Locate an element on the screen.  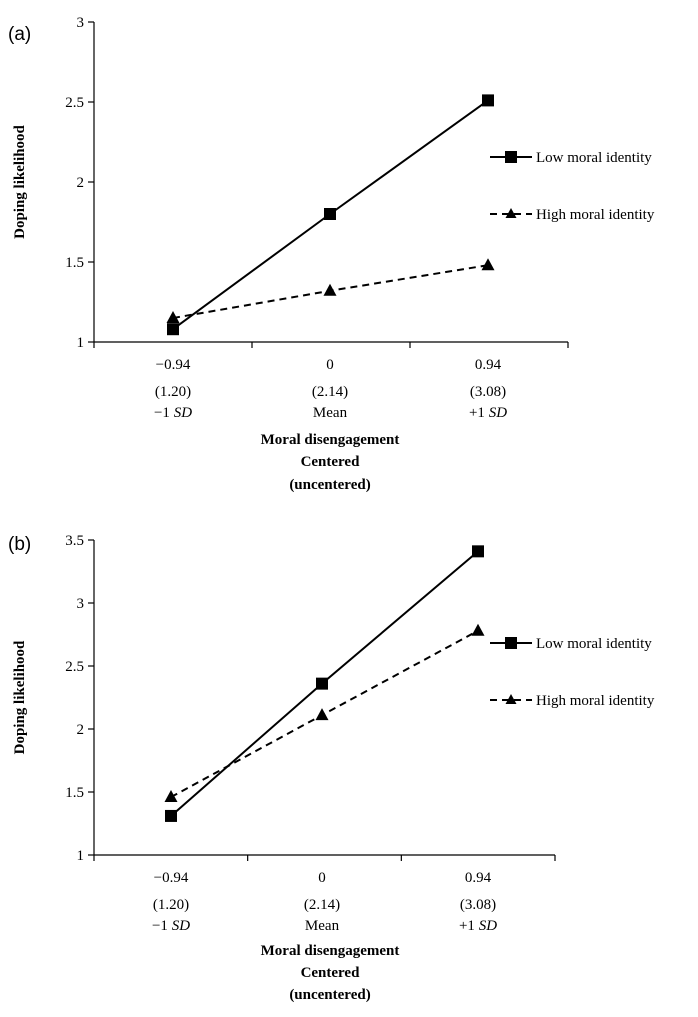
panel-label: (a) is located at coordinates (19, 34).